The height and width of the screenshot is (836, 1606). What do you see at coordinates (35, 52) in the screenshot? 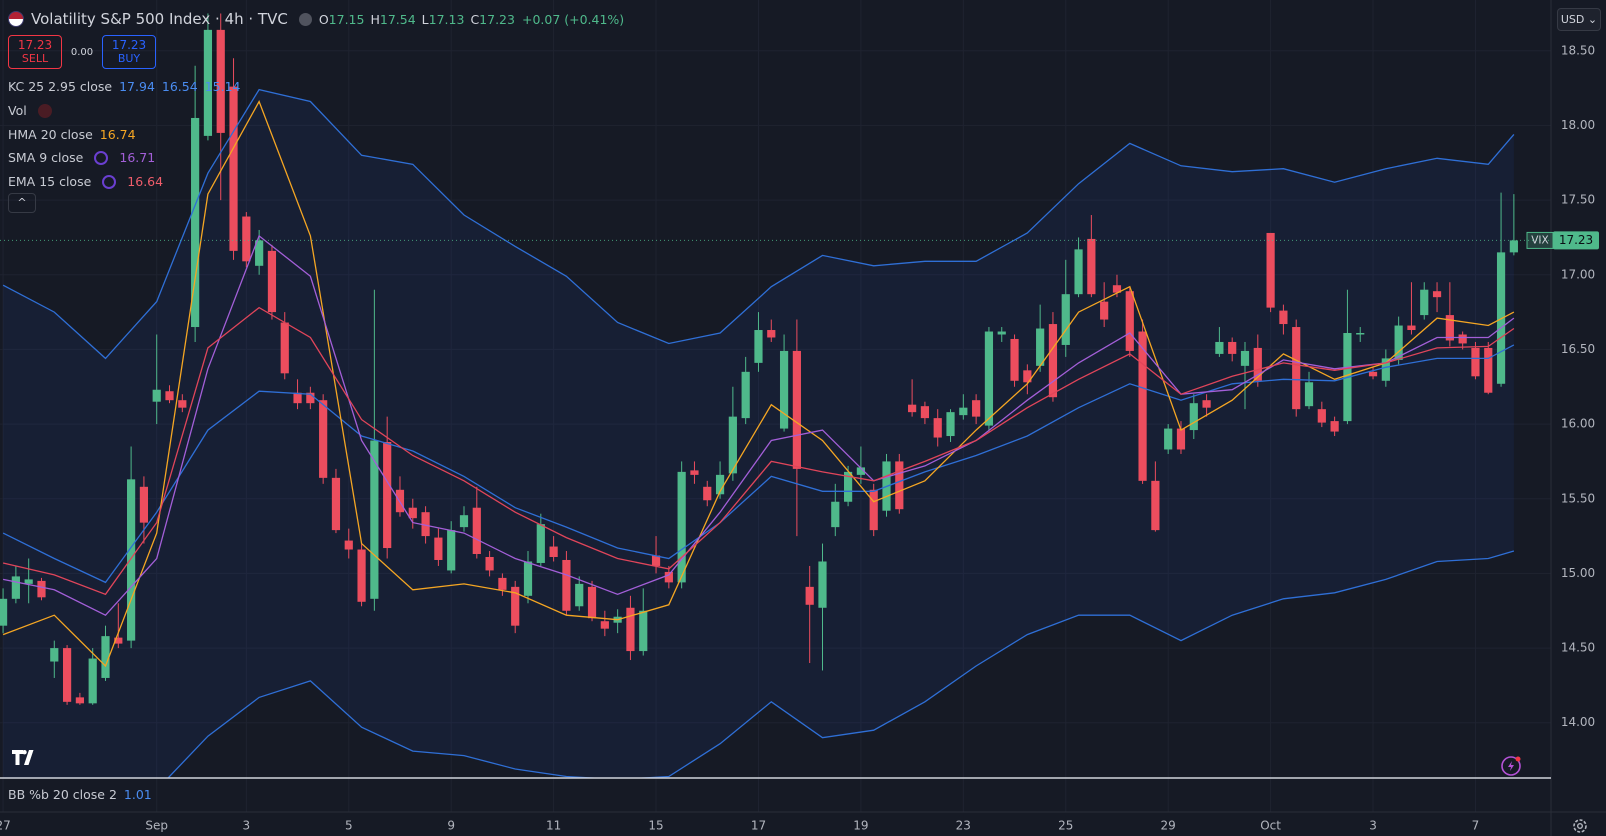
I see `sell-button: 17.23 SELL` at bounding box center [35, 52].